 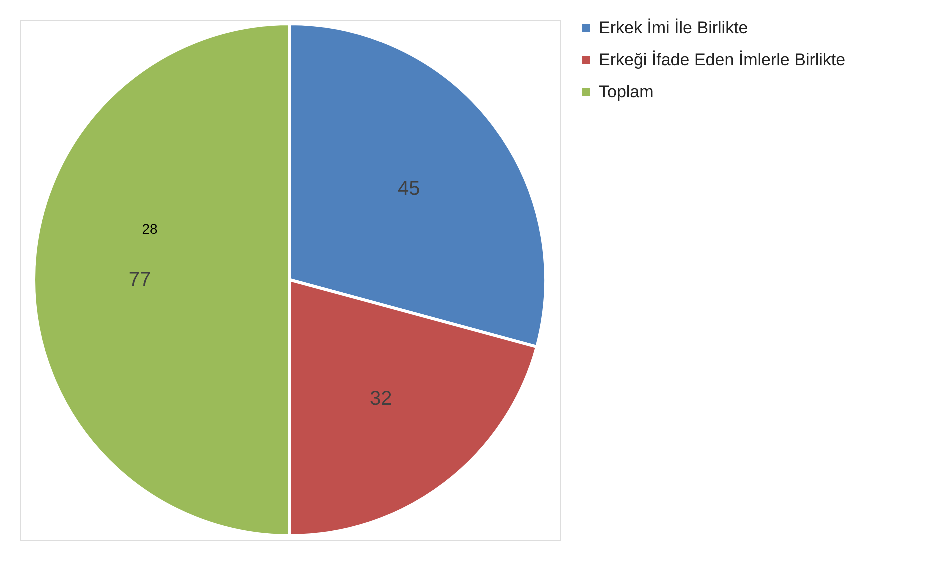 I want to click on legend-label: Erkeği İfade Eden İmlerle Birlikte, so click(x=722, y=60).